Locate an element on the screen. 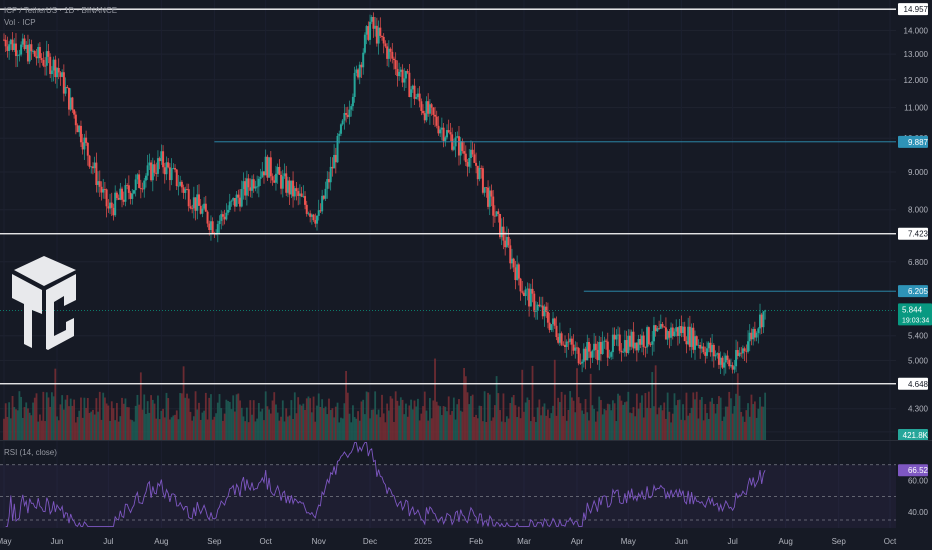  pane-separator is located at coordinates (466, 440).